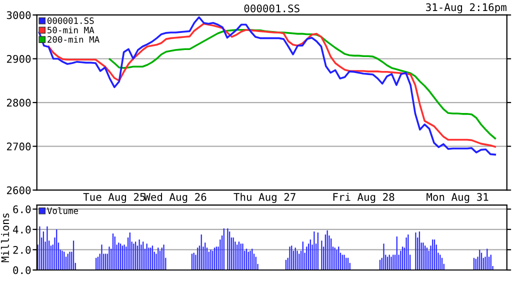  What do you see at coordinates (175, 198) in the screenshot?
I see `x-tick-label: Wed Aug 26` at bounding box center [175, 198].